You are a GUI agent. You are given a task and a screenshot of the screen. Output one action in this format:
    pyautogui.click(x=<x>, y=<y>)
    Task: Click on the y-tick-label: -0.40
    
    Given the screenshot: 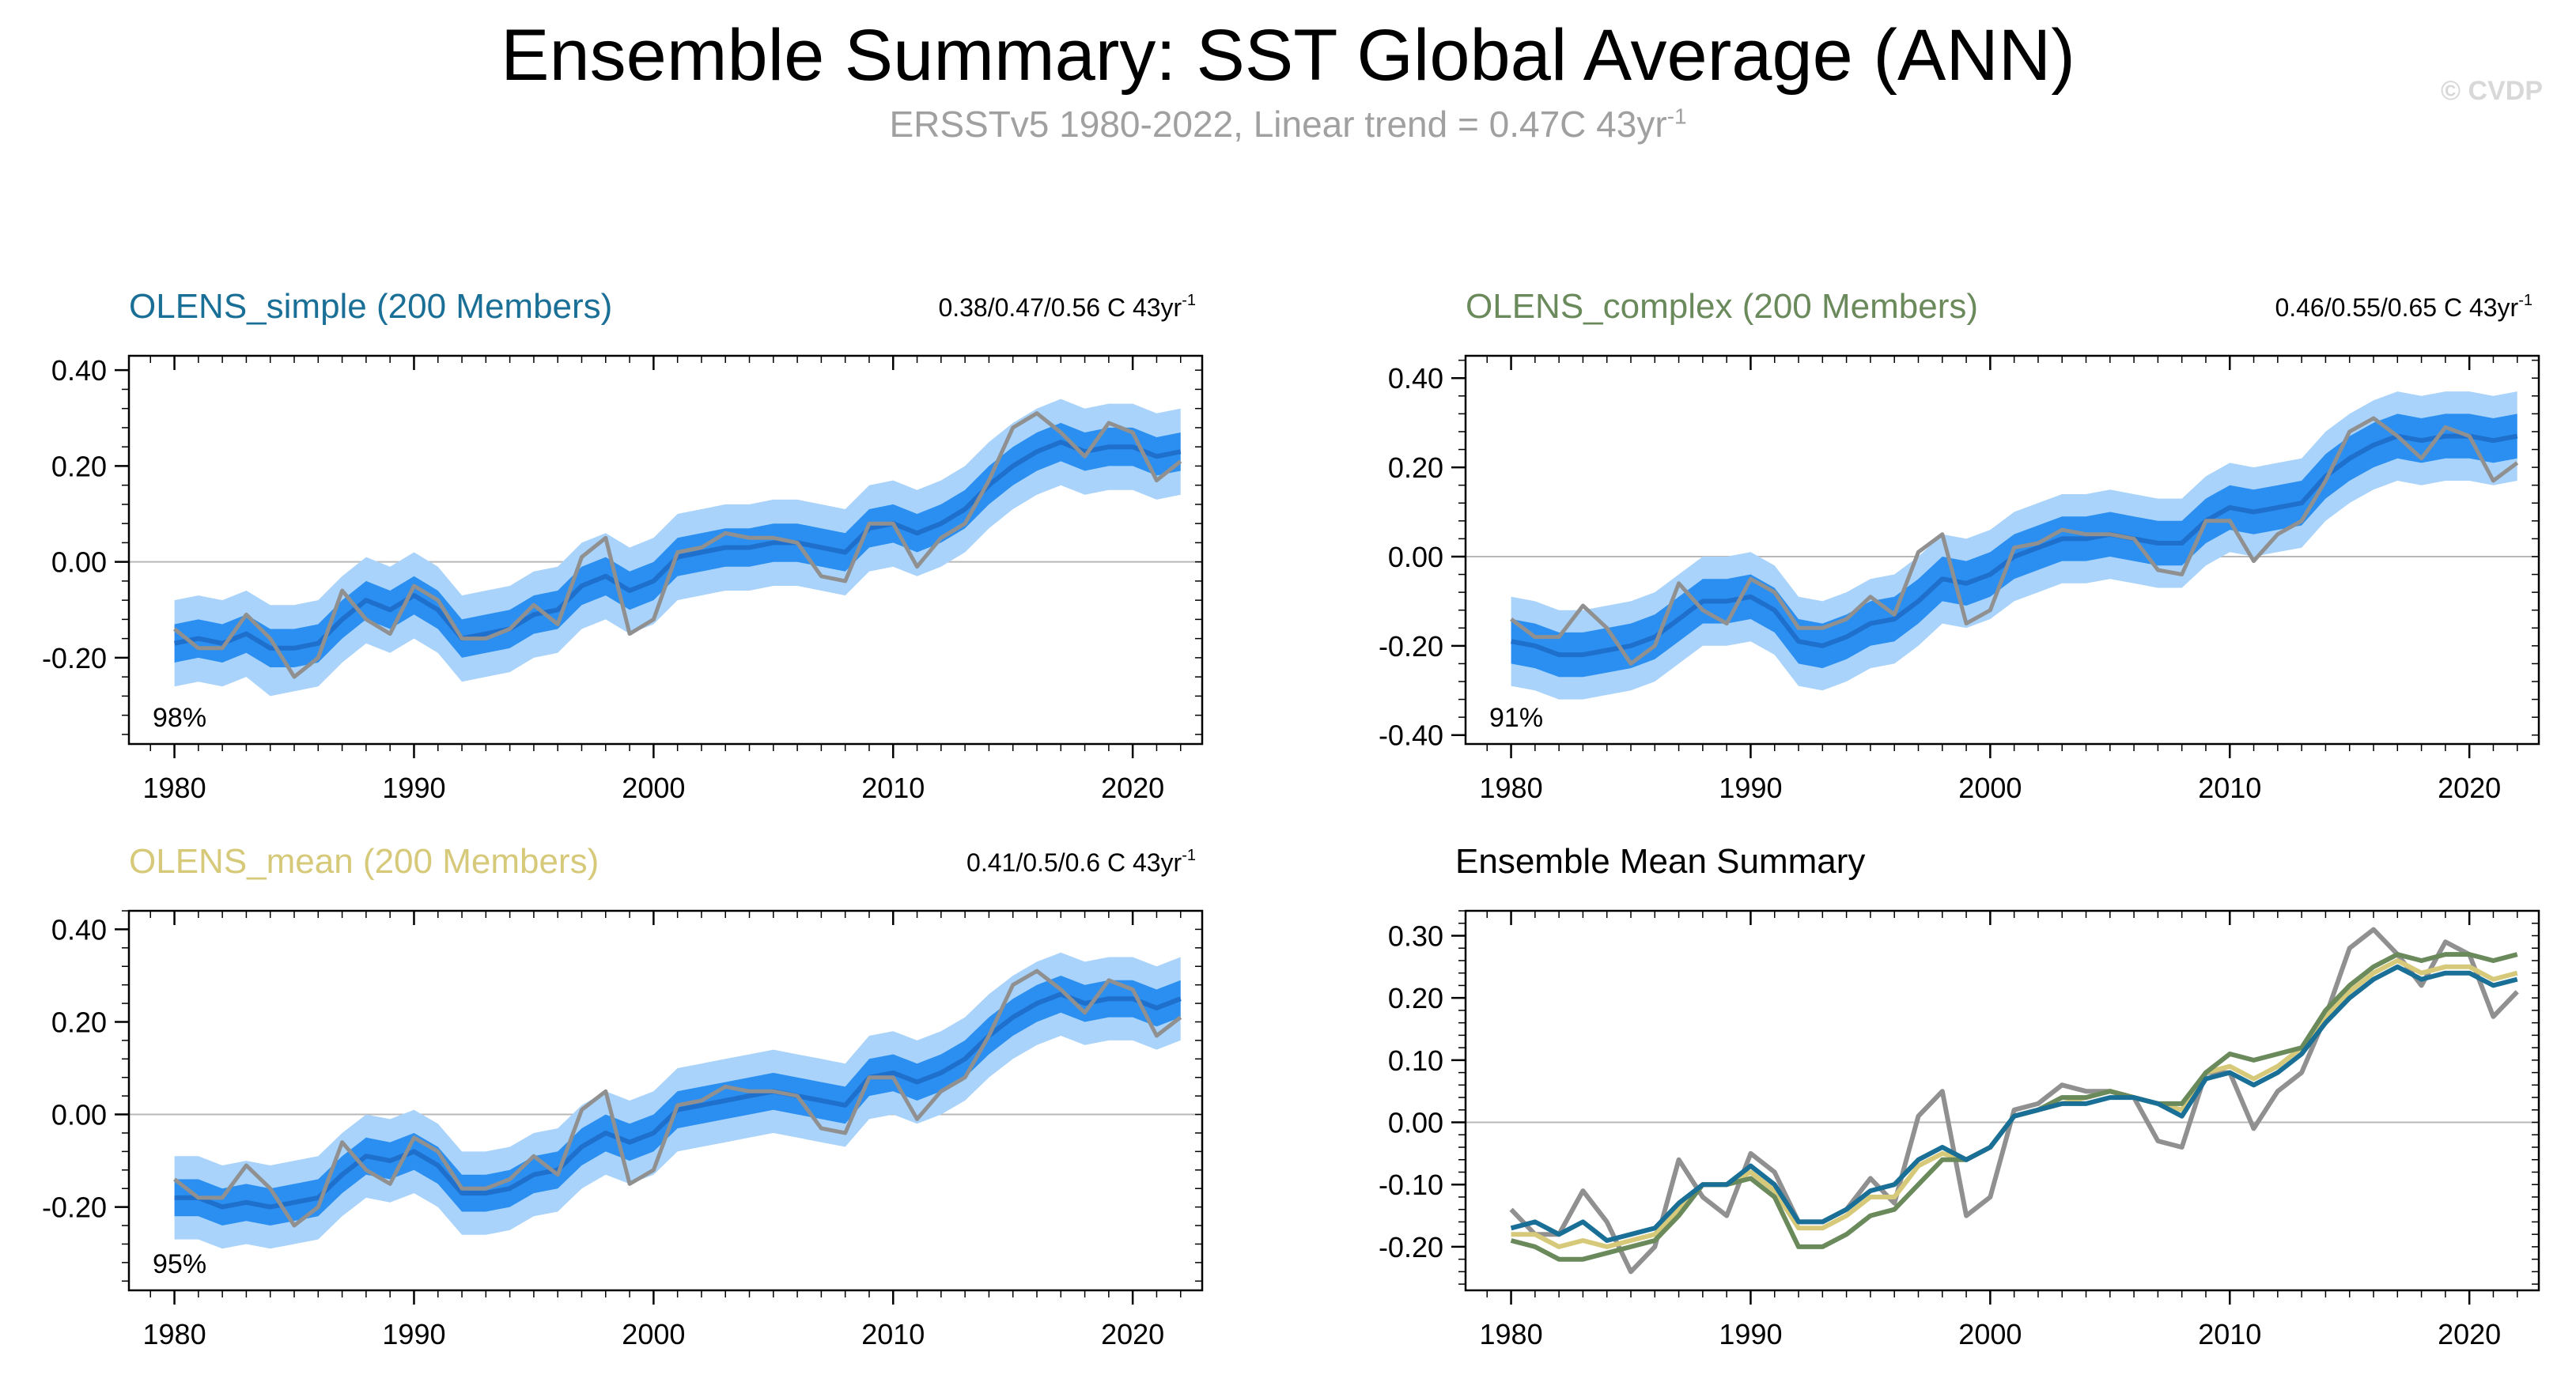 What is the action you would take?
    pyautogui.click(x=1411, y=735)
    